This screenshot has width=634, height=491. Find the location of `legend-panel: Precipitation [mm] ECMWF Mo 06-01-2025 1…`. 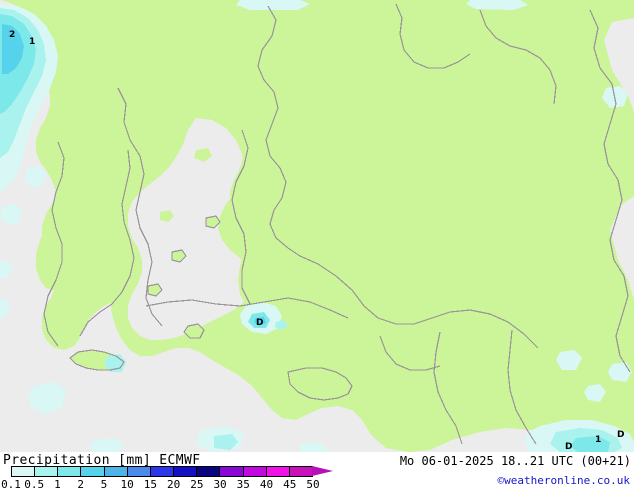

legend-panel: Precipitation [mm] ECMWF Mo 06-01-2025 1… is located at coordinates (317, 471).